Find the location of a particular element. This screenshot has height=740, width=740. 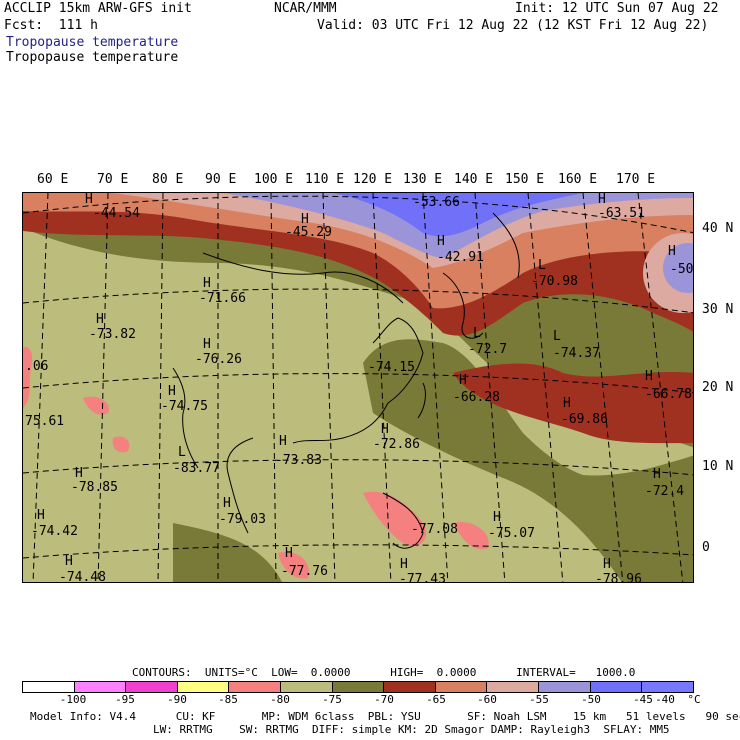

extremum-value: -44.54 is located at coordinates (116, 213).